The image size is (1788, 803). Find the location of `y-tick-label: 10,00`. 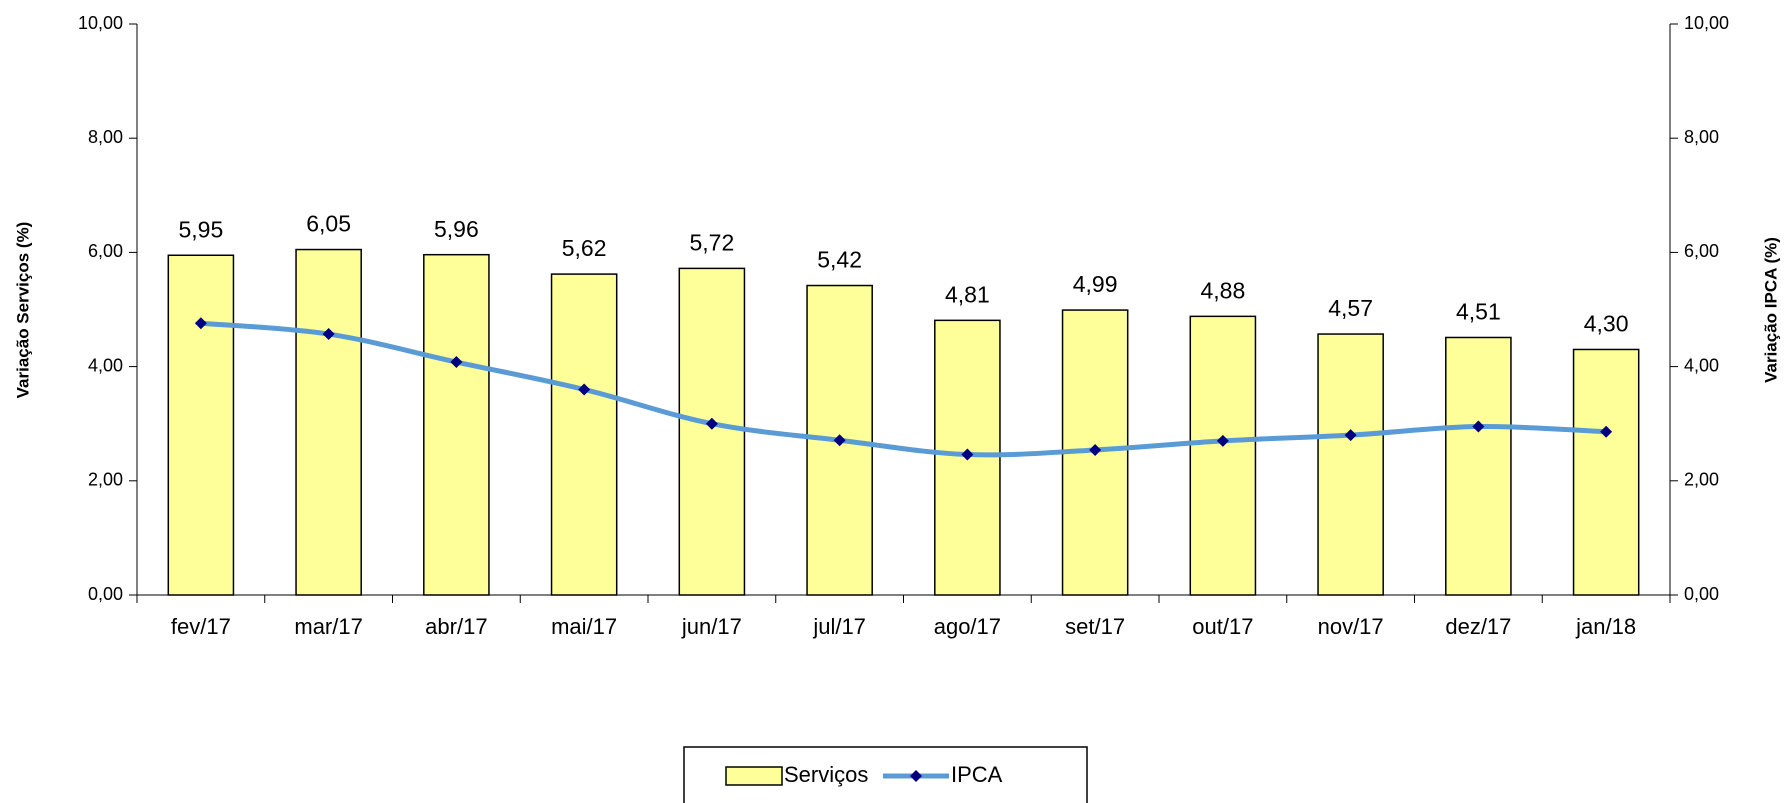

y-tick-label: 10,00 is located at coordinates (100, 23).